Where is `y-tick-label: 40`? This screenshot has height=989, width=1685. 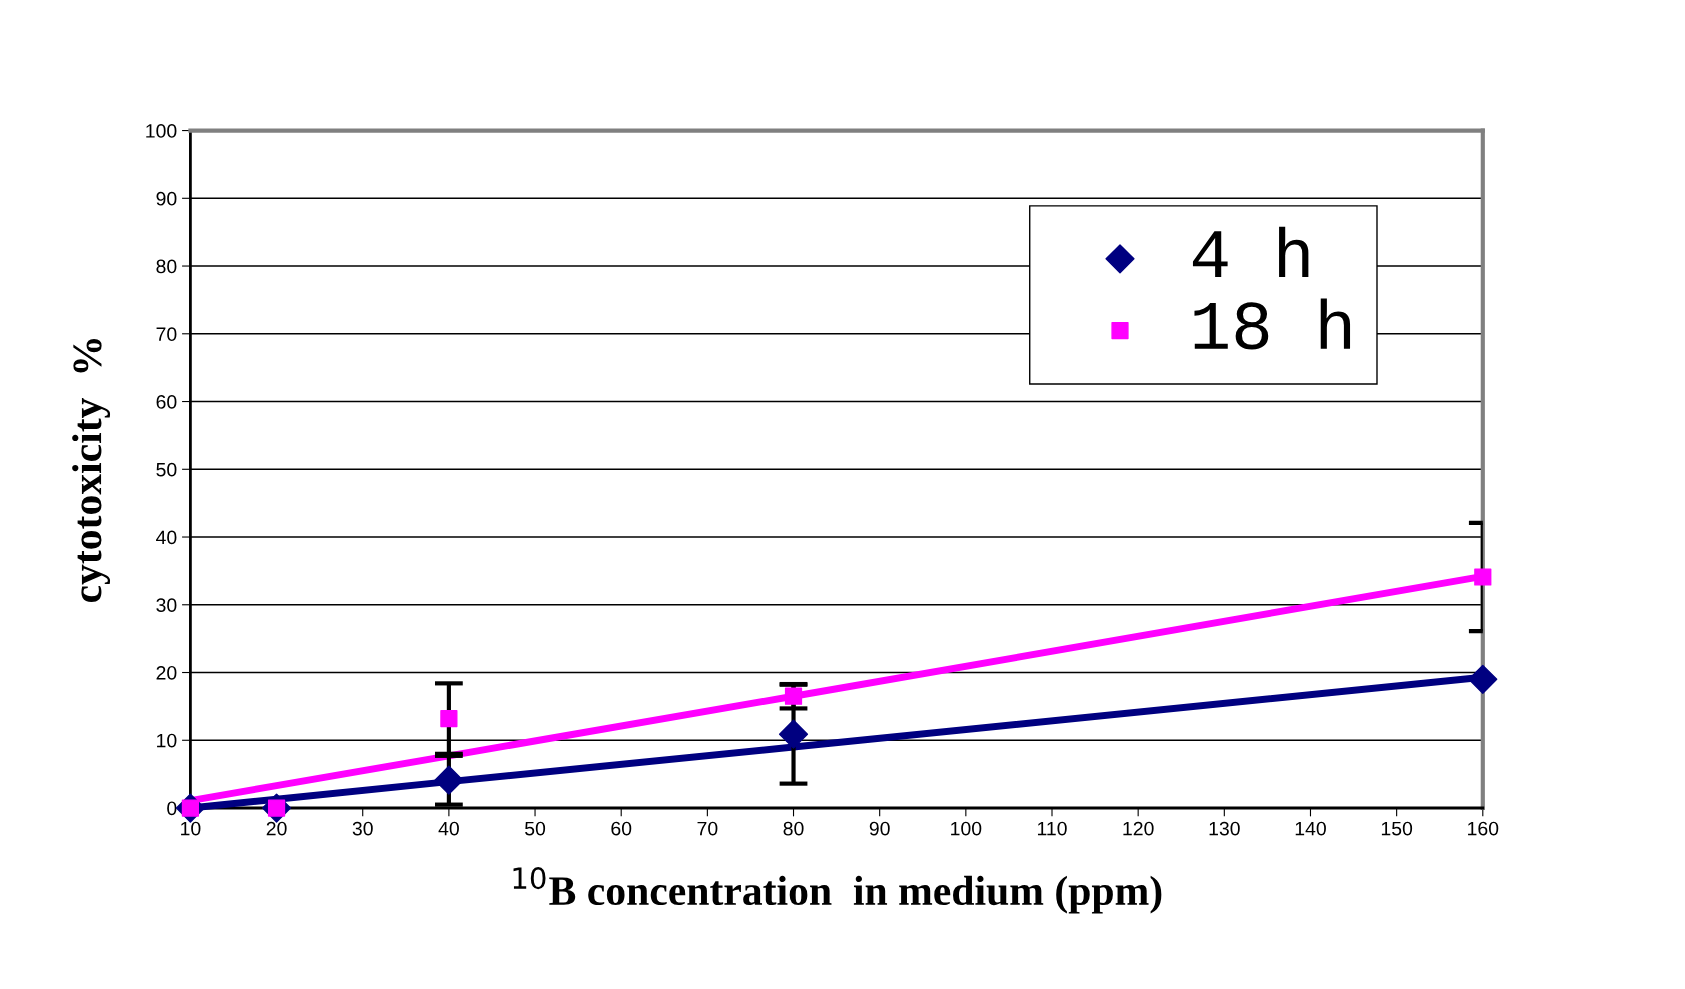
y-tick-label: 40 is located at coordinates (166, 537).